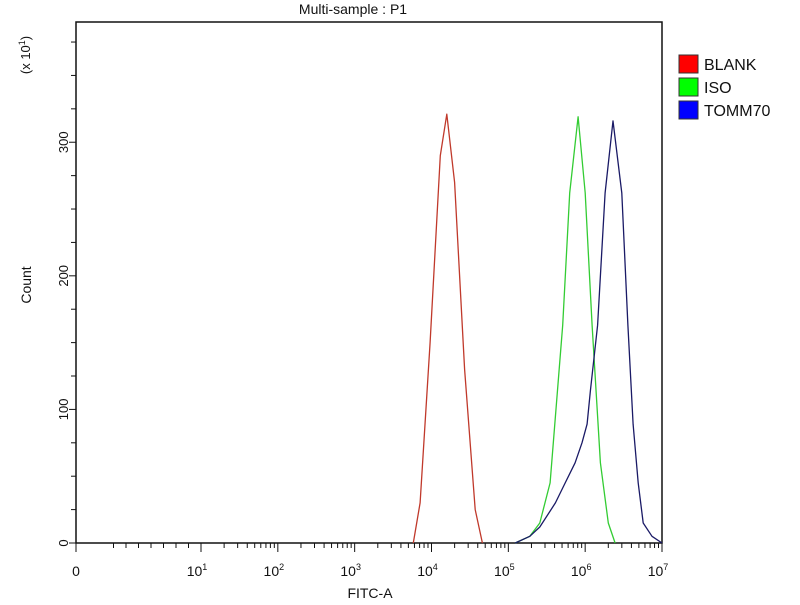 The height and width of the screenshot is (605, 800). I want to click on x-tick-label: 10⁶, so click(581, 570).